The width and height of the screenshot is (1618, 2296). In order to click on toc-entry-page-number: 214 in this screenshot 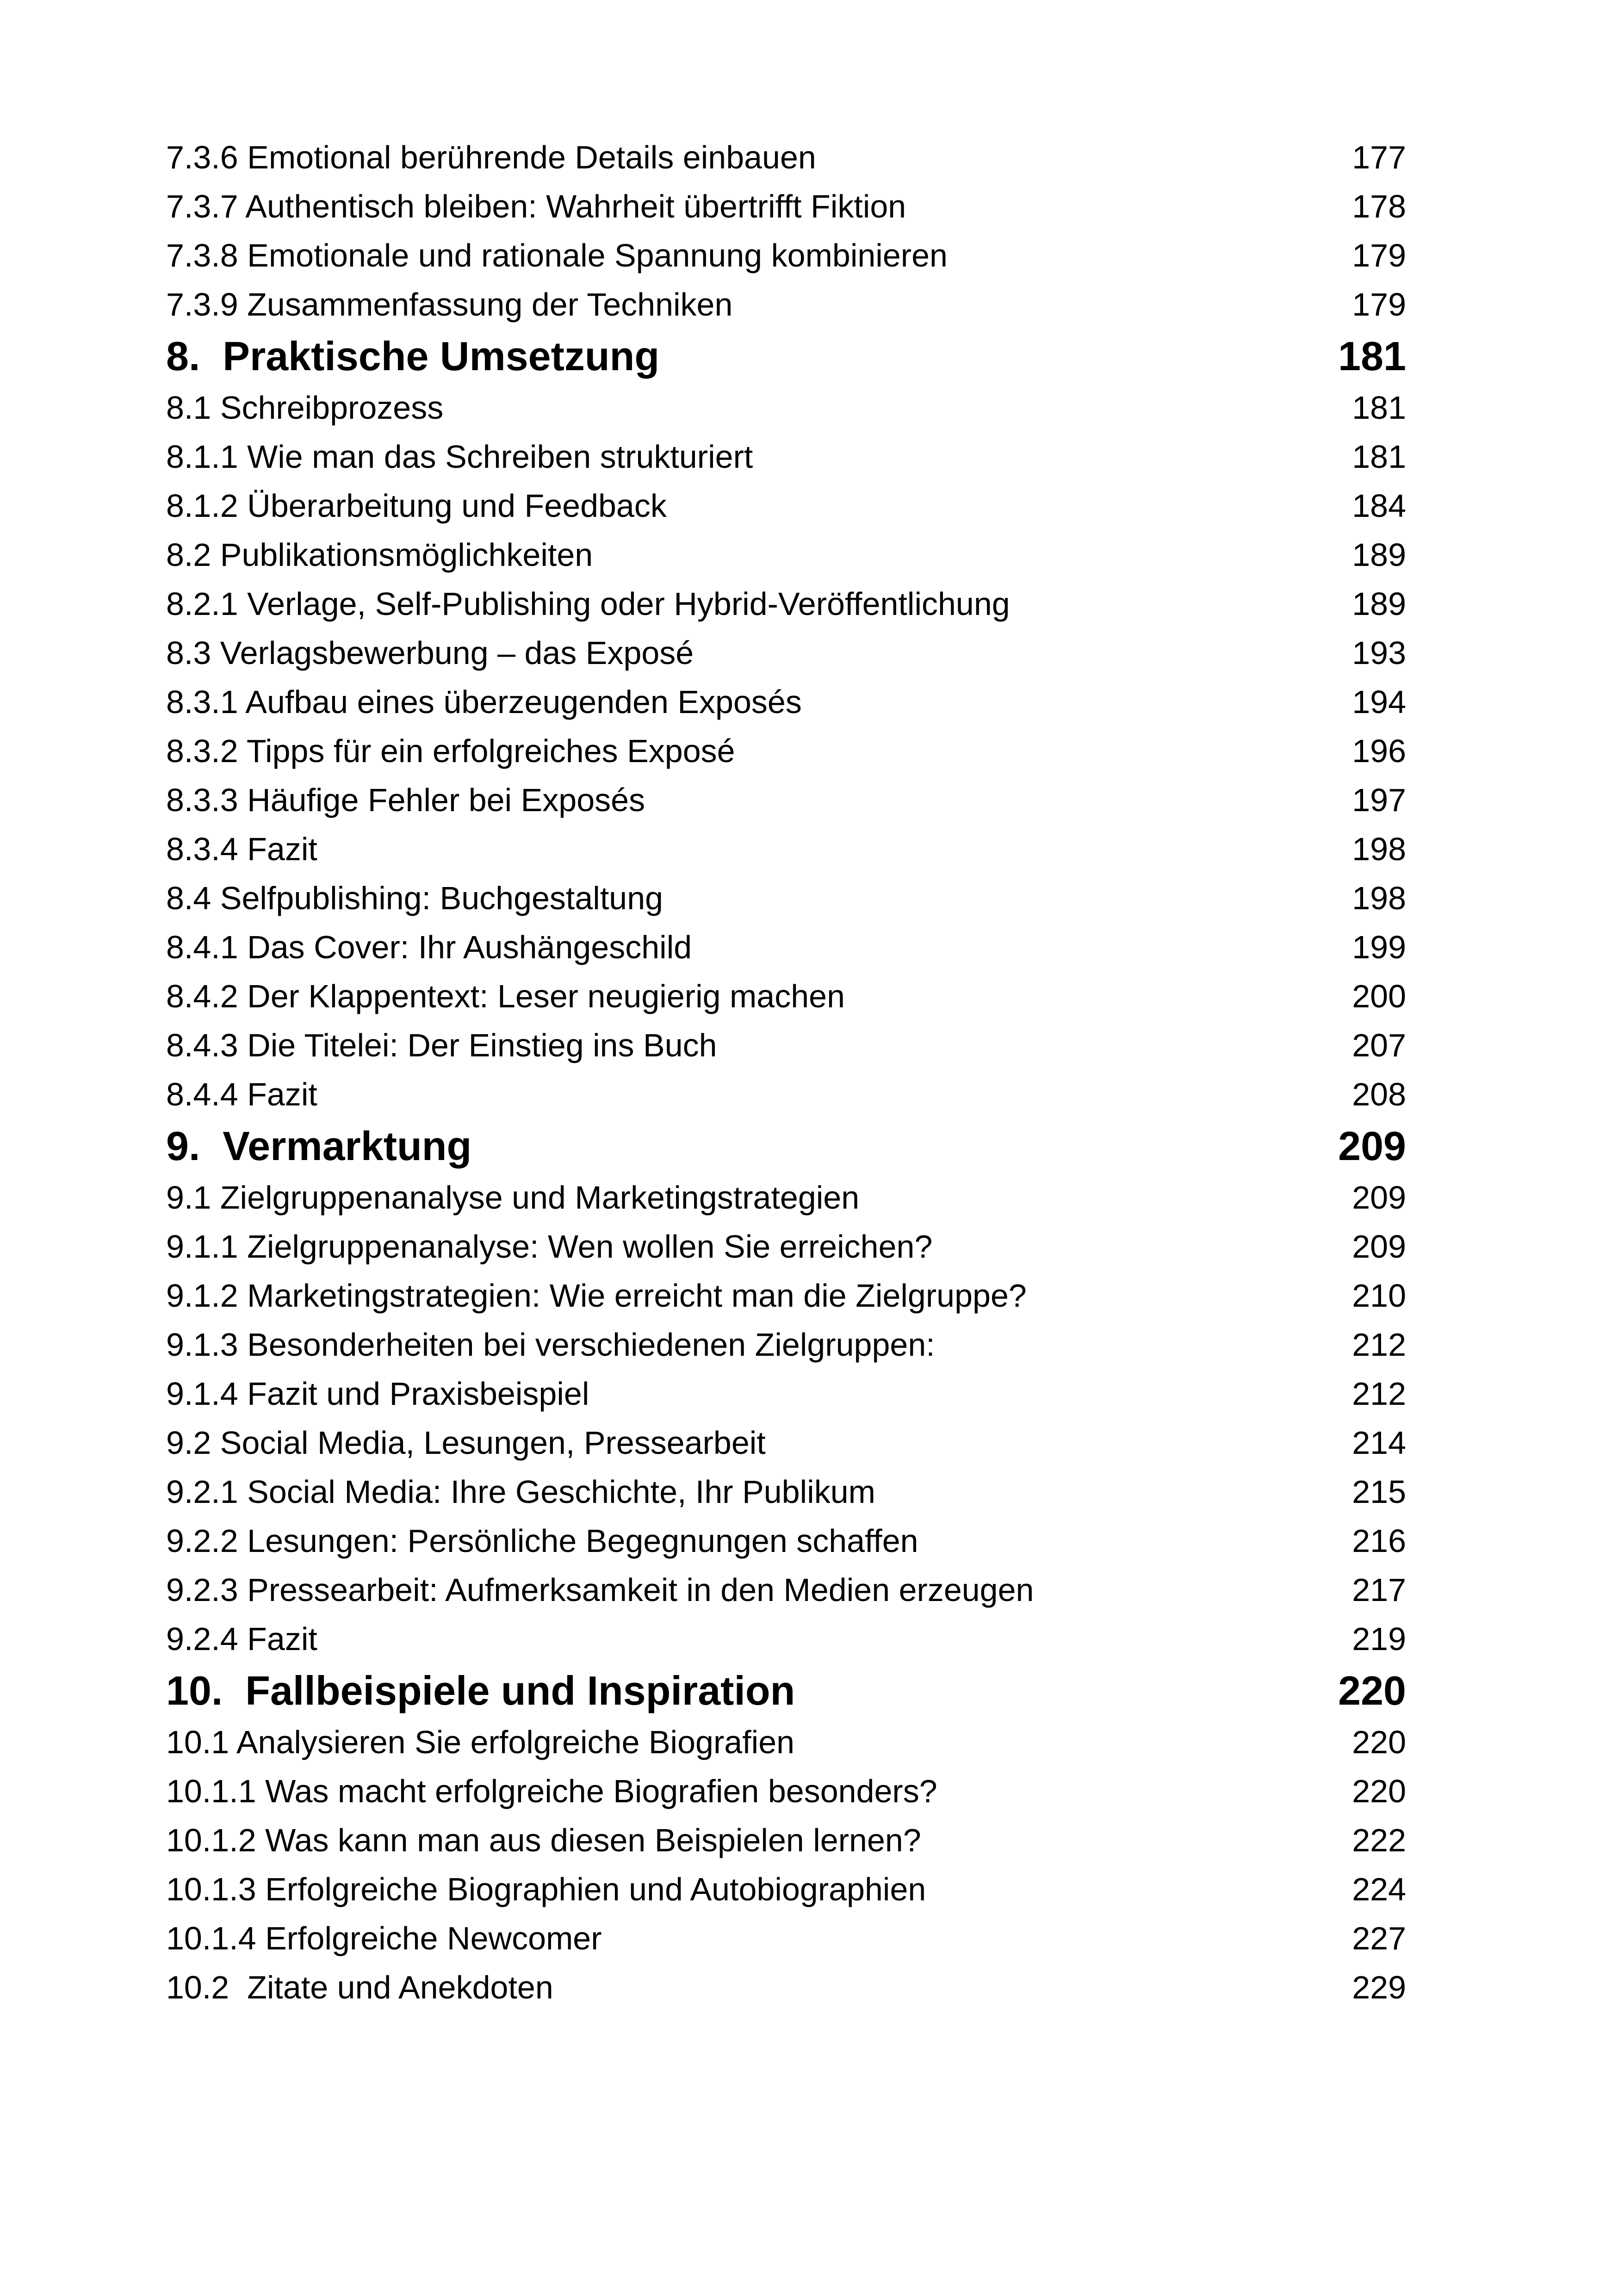, I will do `click(1379, 1443)`.